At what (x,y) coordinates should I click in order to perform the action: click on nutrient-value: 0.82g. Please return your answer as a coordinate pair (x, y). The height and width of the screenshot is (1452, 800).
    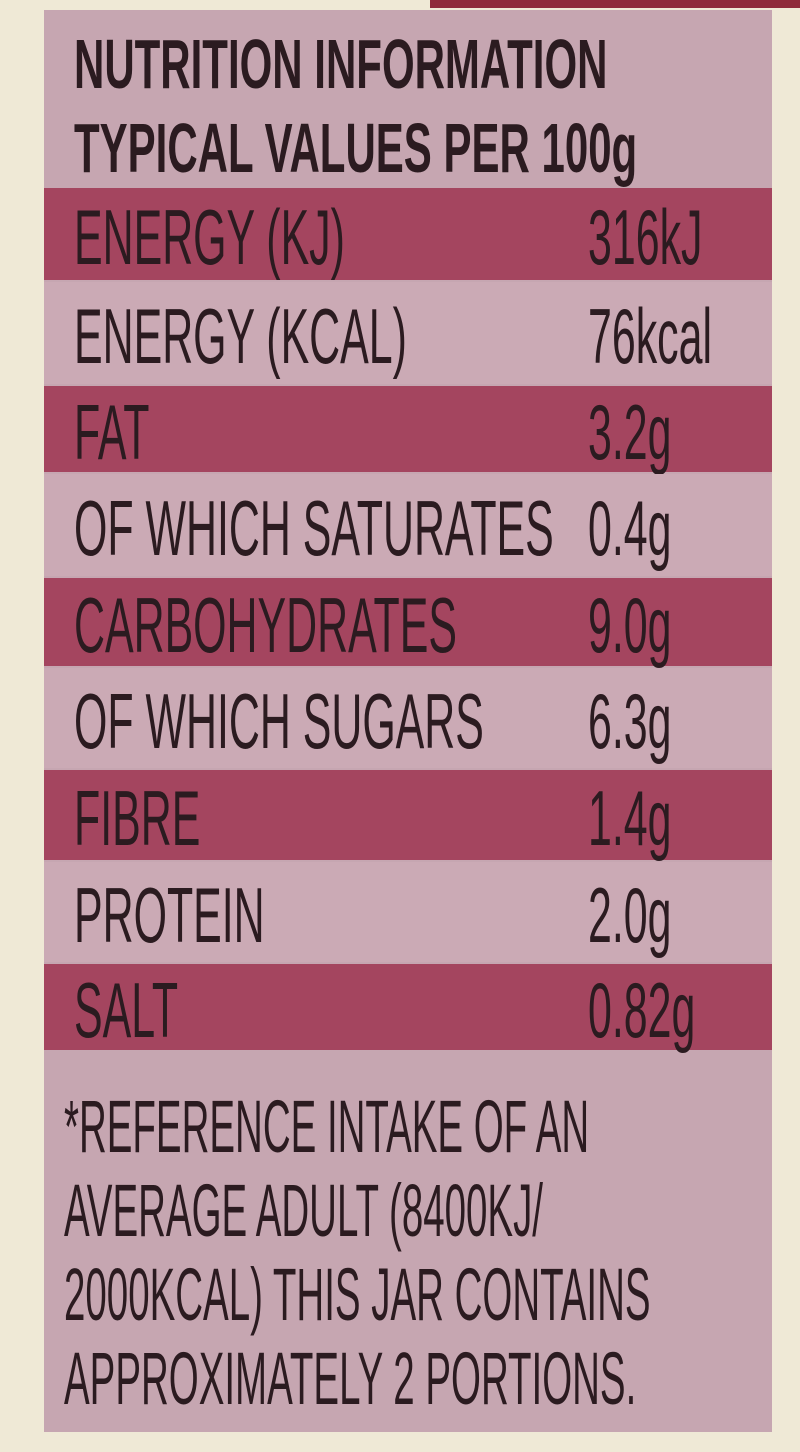
    Looking at the image, I should click on (641, 1011).